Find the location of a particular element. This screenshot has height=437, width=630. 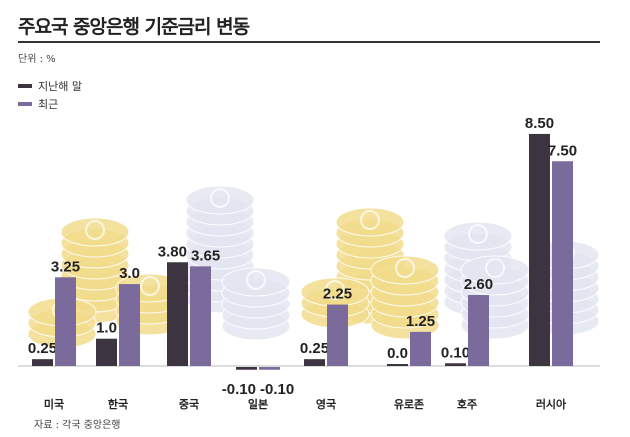

data-label: 3.25 is located at coordinates (65, 266).